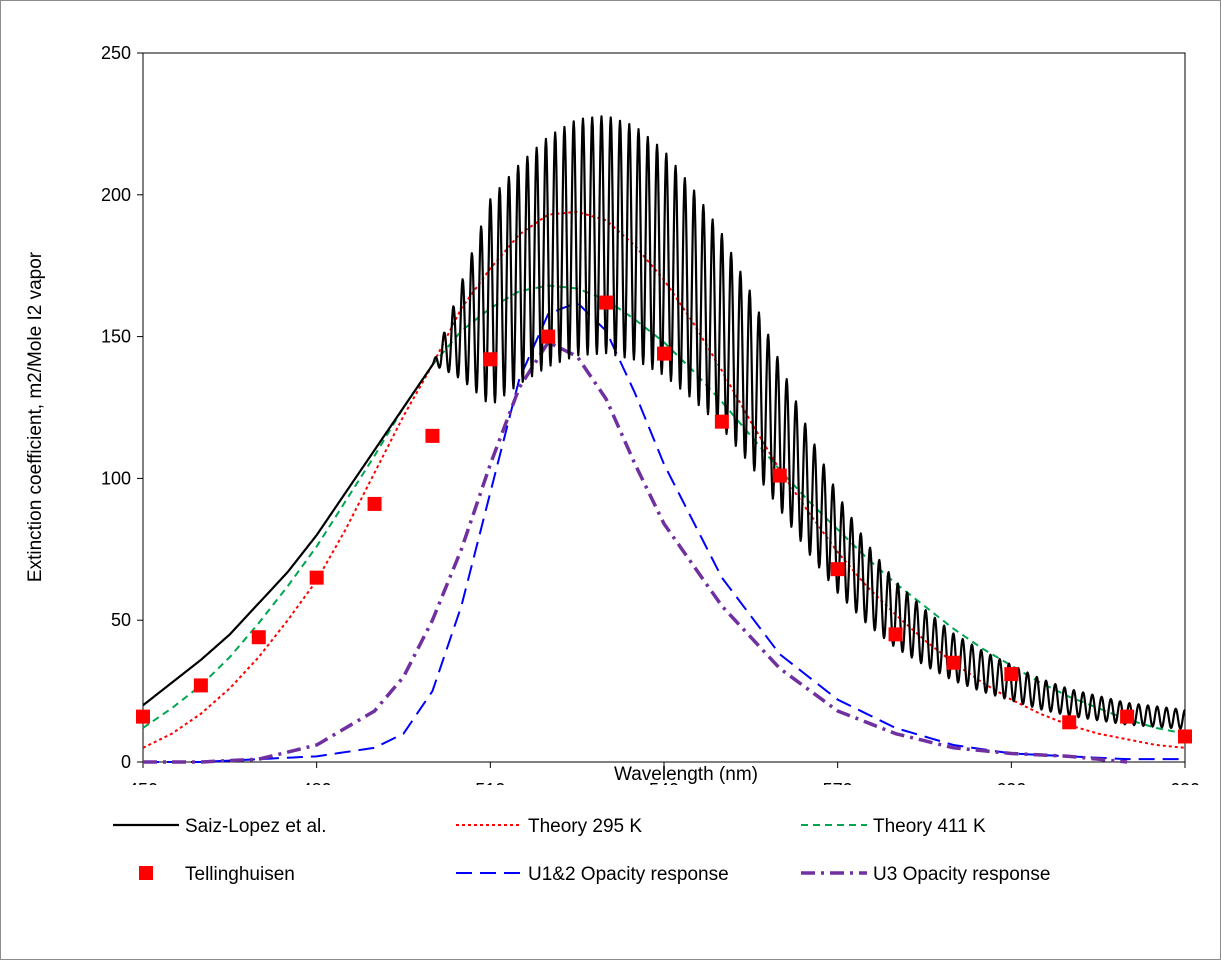  I want to click on y-axis-label: Extinction coefficient, m2/Mole I2 vapor, so click(35, 416).